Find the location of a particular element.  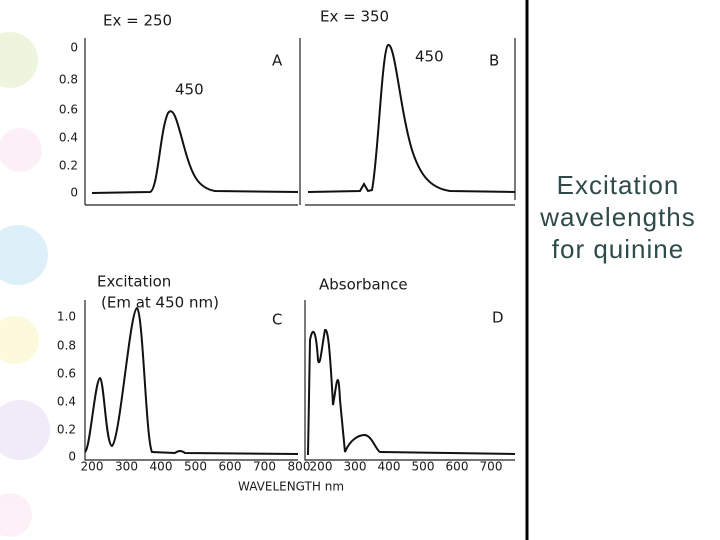

panel-heading: Ex = 350 is located at coordinates (354, 17).